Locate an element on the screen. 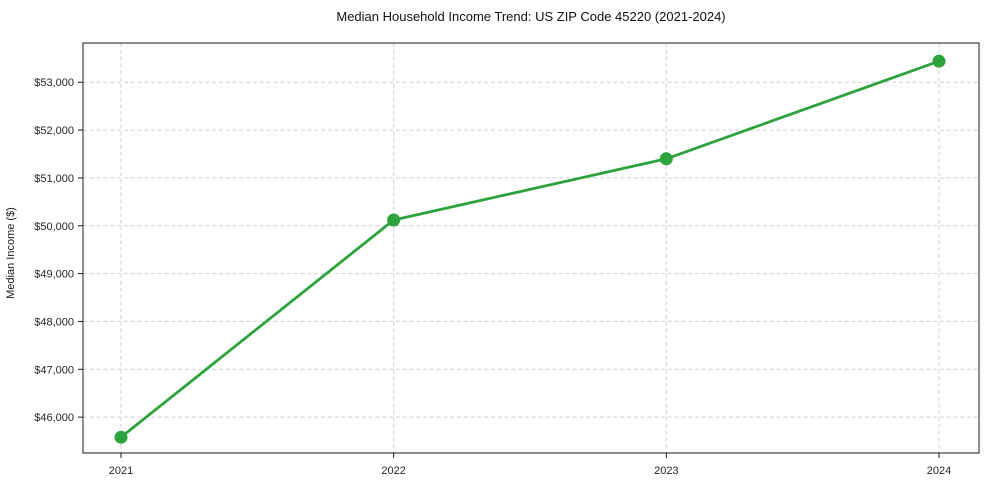 Image resolution: width=989 pixels, height=490 pixels. x-tick-label: 2021 is located at coordinates (121, 471).